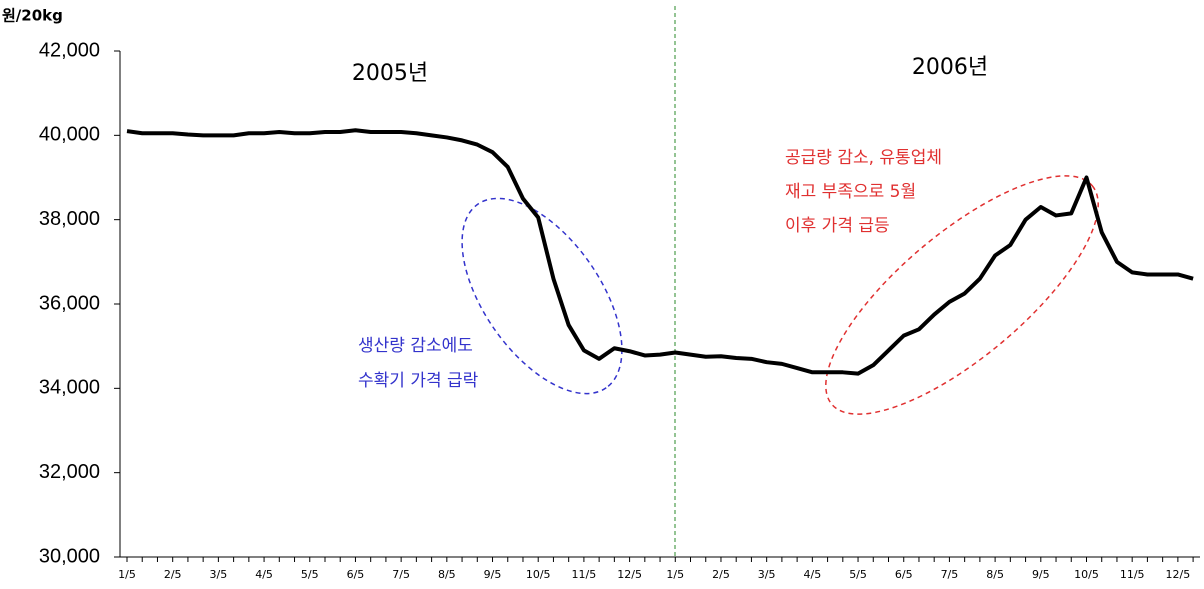  I want to click on annotation: 재고 부족으로 5월, so click(850, 192).